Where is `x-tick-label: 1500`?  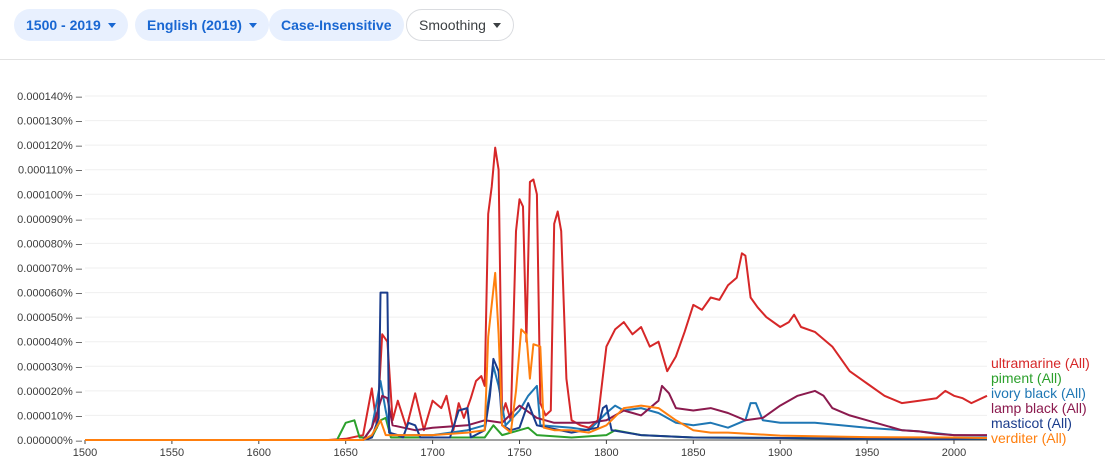
x-tick-label: 1500 is located at coordinates (85, 453).